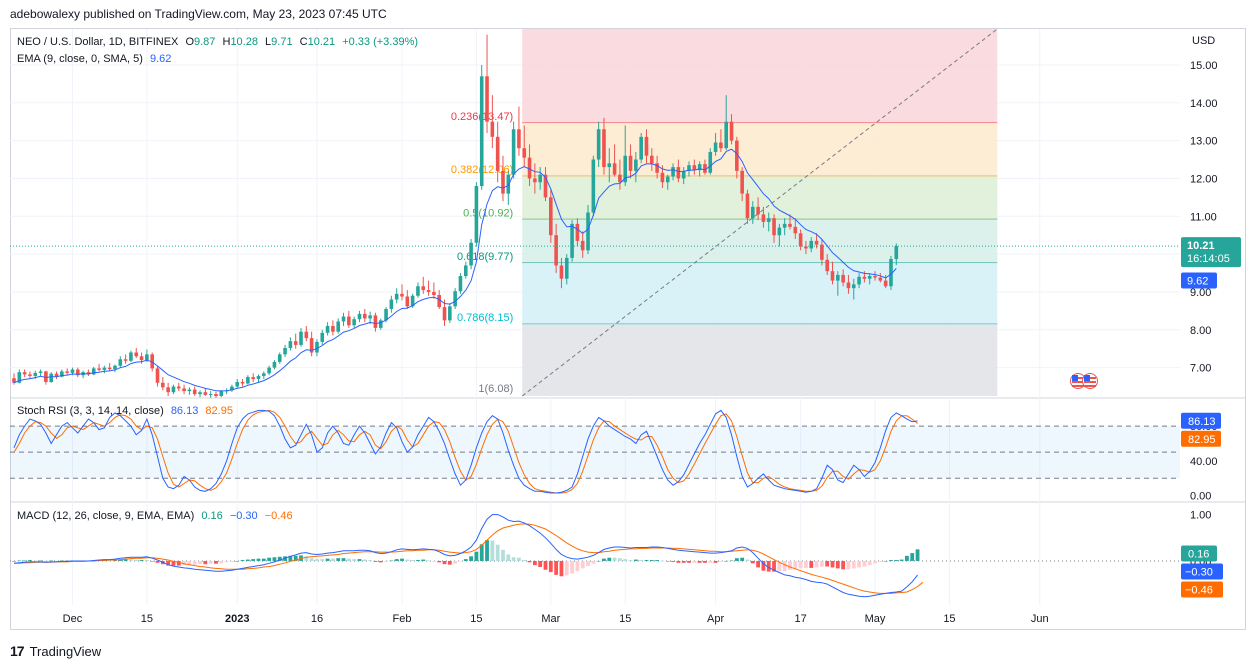  What do you see at coordinates (106, 516) in the screenshot?
I see `macd-label: MACD (12, 26, close, 9, EMA, EMA)` at bounding box center [106, 516].